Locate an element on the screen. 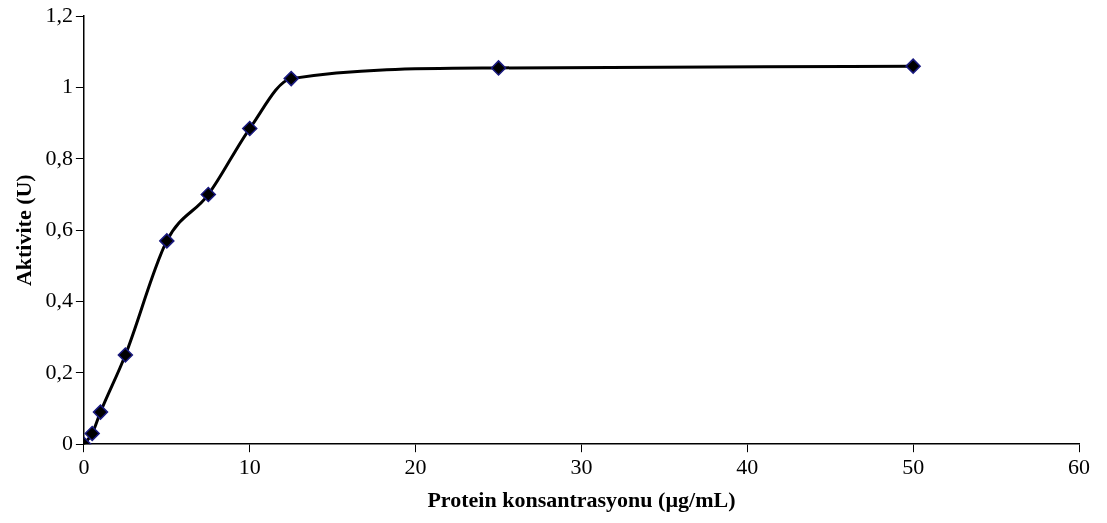 The image size is (1107, 523). y-axis-title: Aktivite (U) is located at coordinates (23, 230).